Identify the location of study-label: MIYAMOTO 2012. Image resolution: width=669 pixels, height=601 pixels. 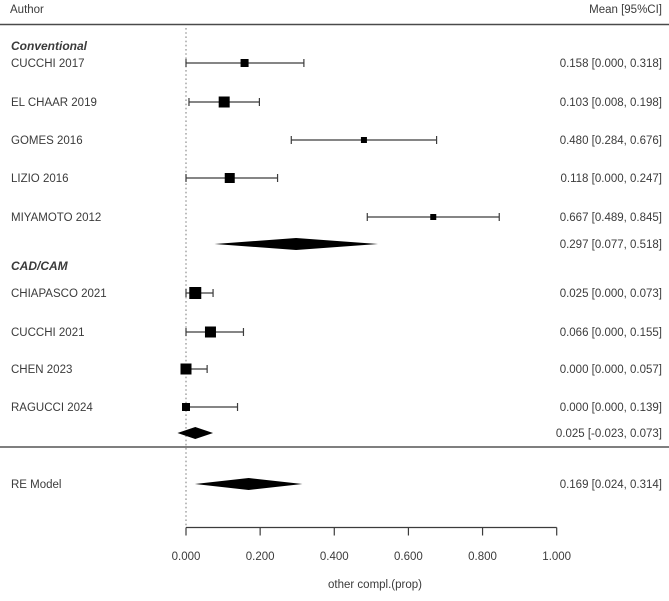
(56, 218).